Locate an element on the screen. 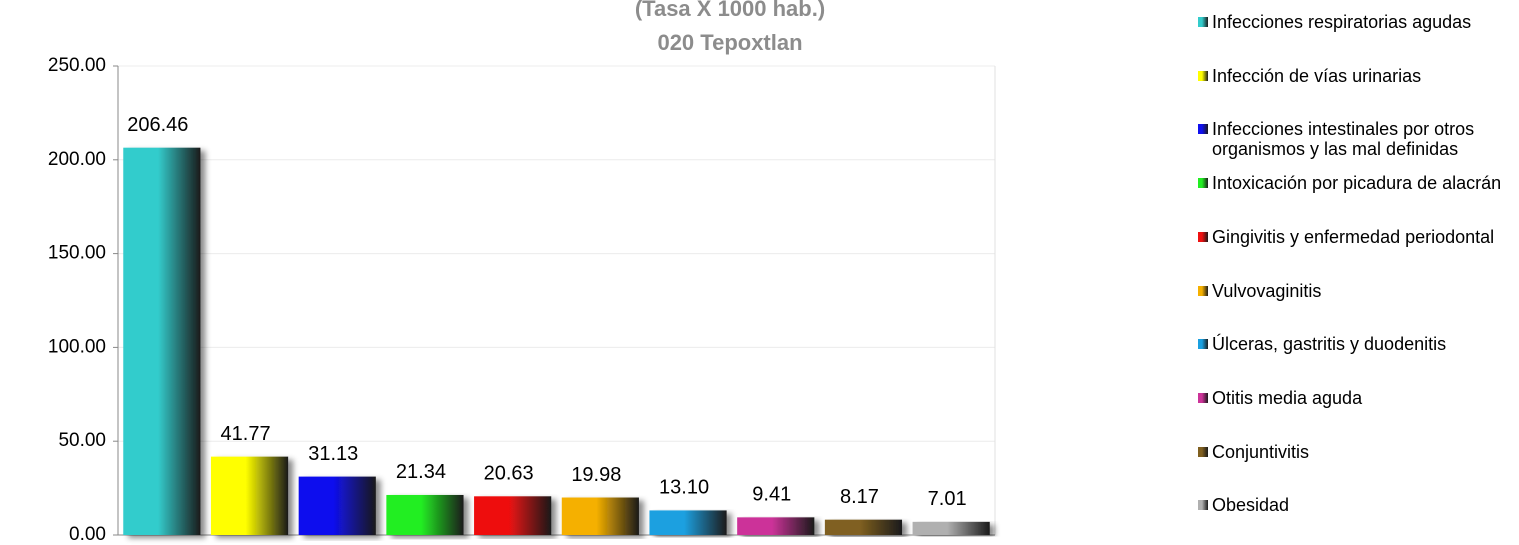 Image resolution: width=1519 pixels, height=545 pixels. data-label: 206.46 is located at coordinates (157, 125).